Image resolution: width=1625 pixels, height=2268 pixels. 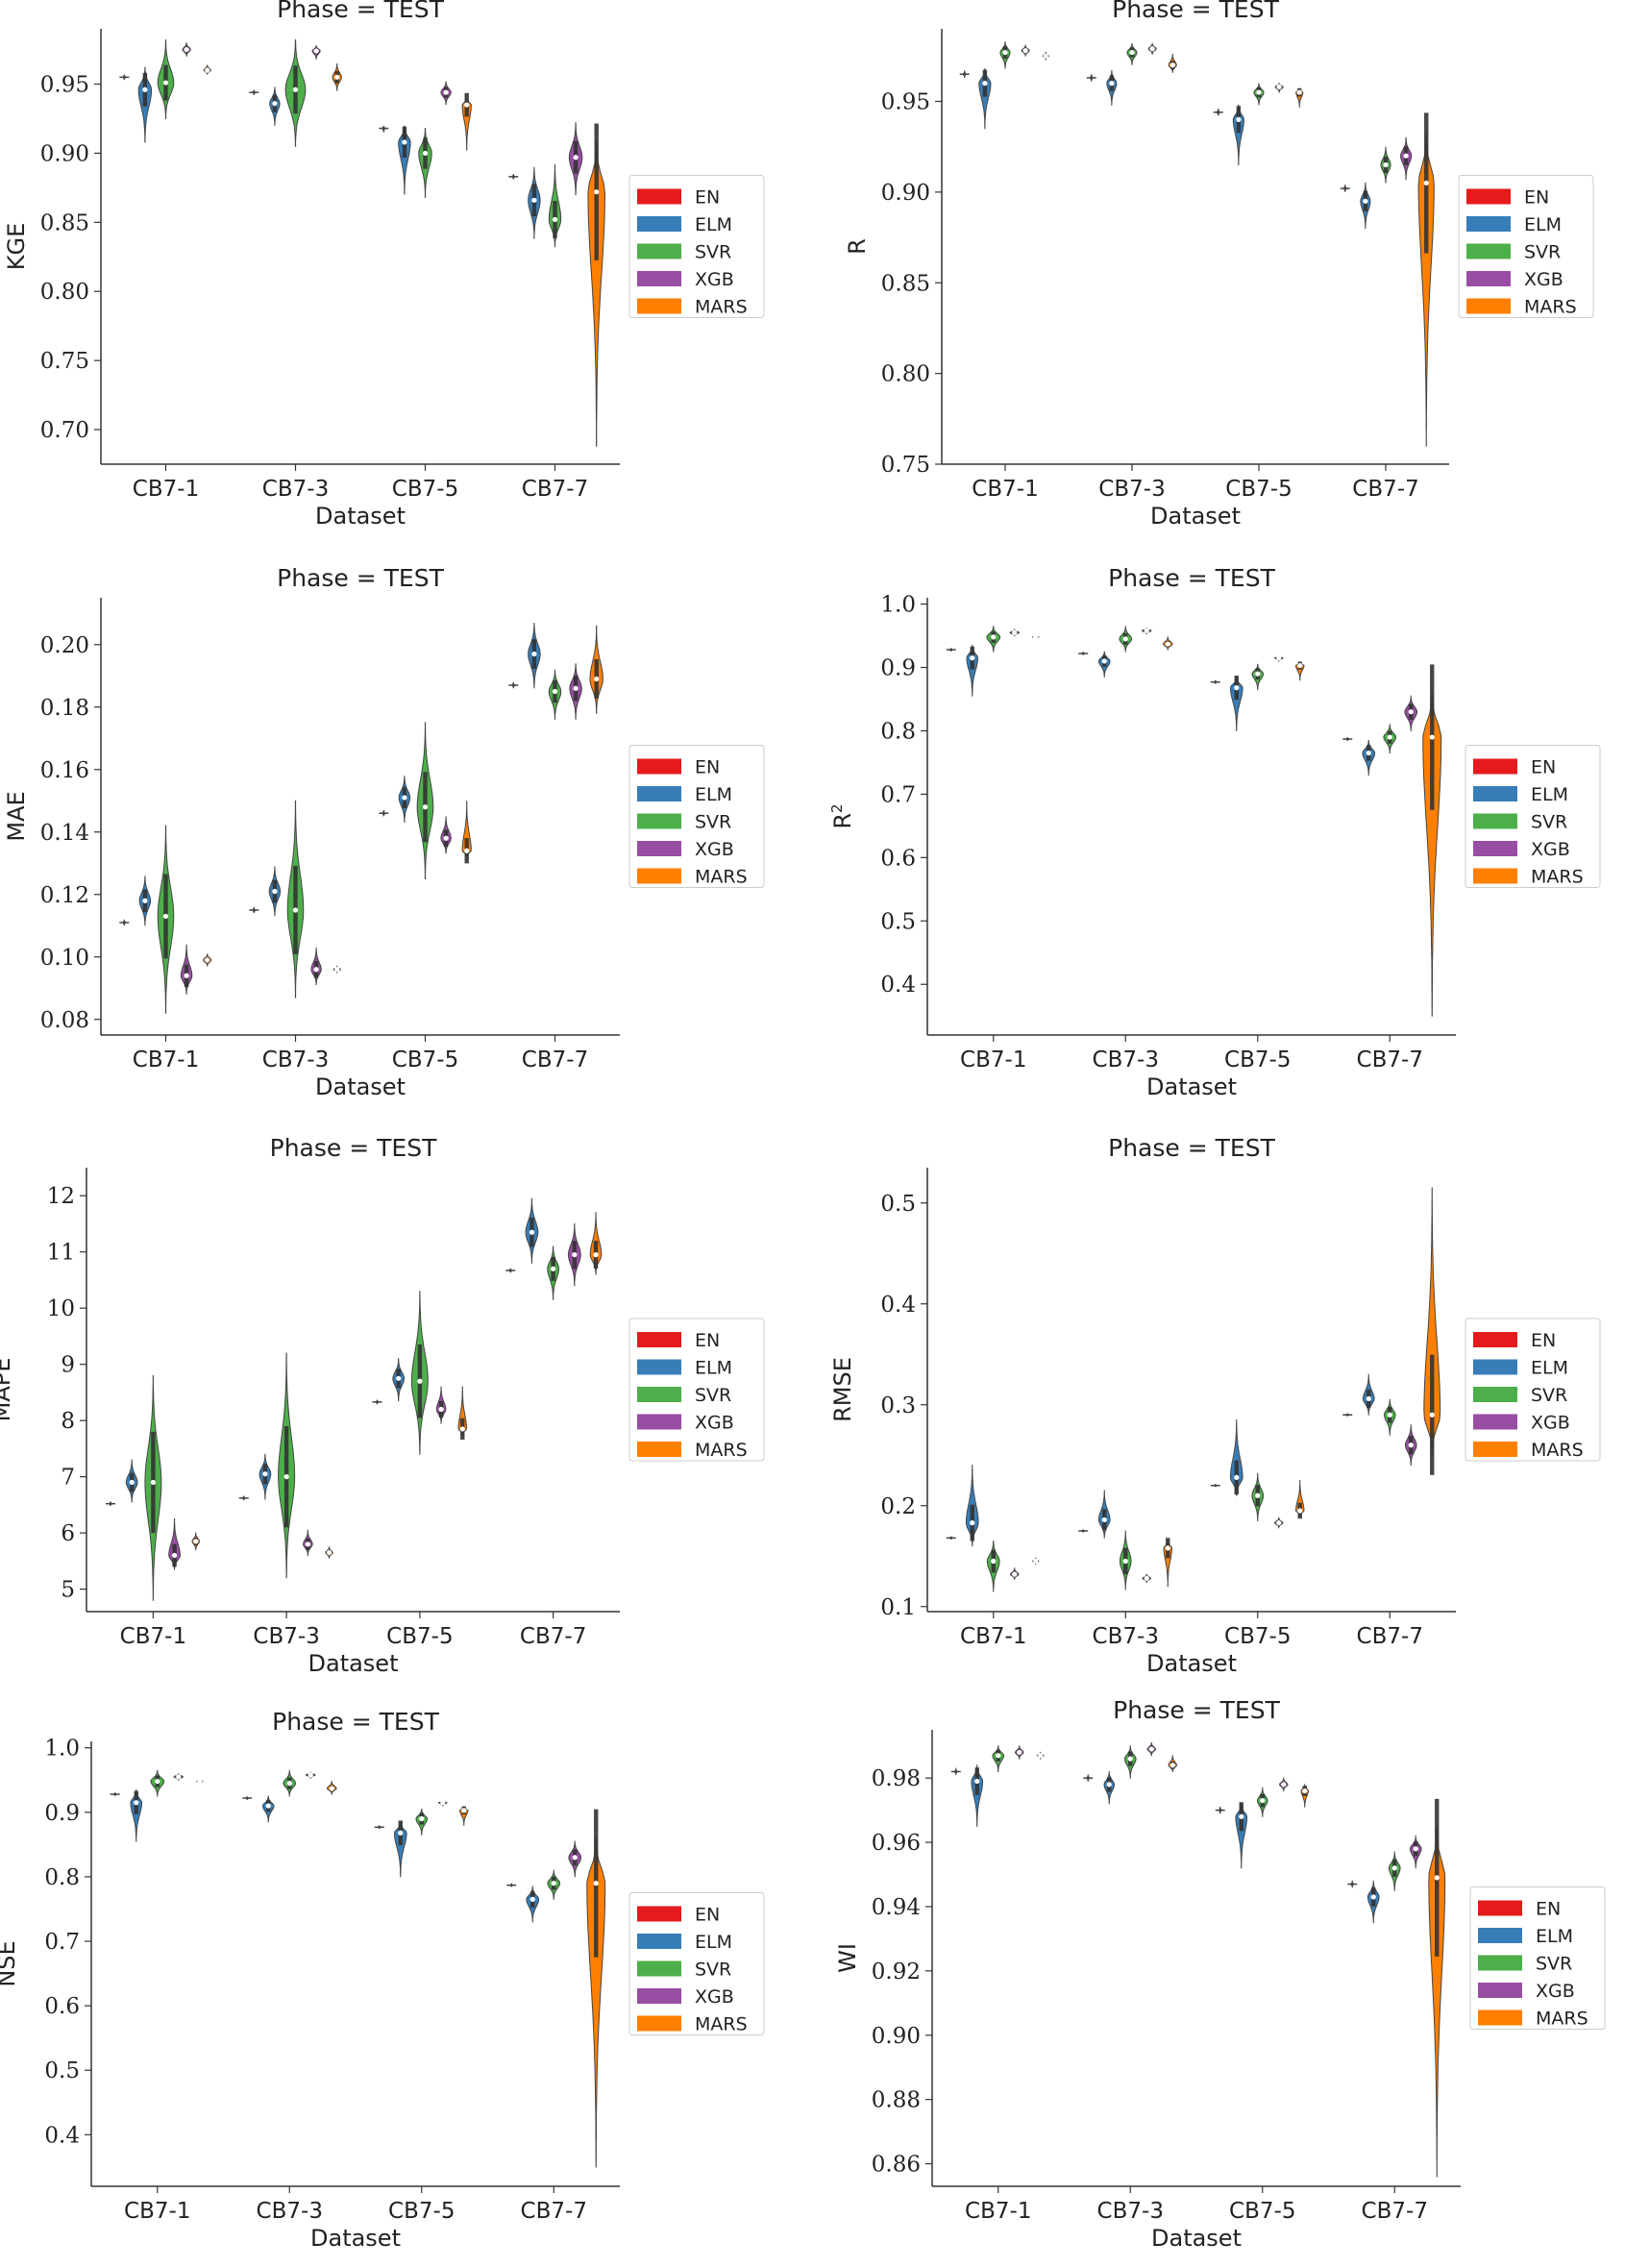 What do you see at coordinates (61, 1196) in the screenshot?
I see `y-tick-label: 12` at bounding box center [61, 1196].